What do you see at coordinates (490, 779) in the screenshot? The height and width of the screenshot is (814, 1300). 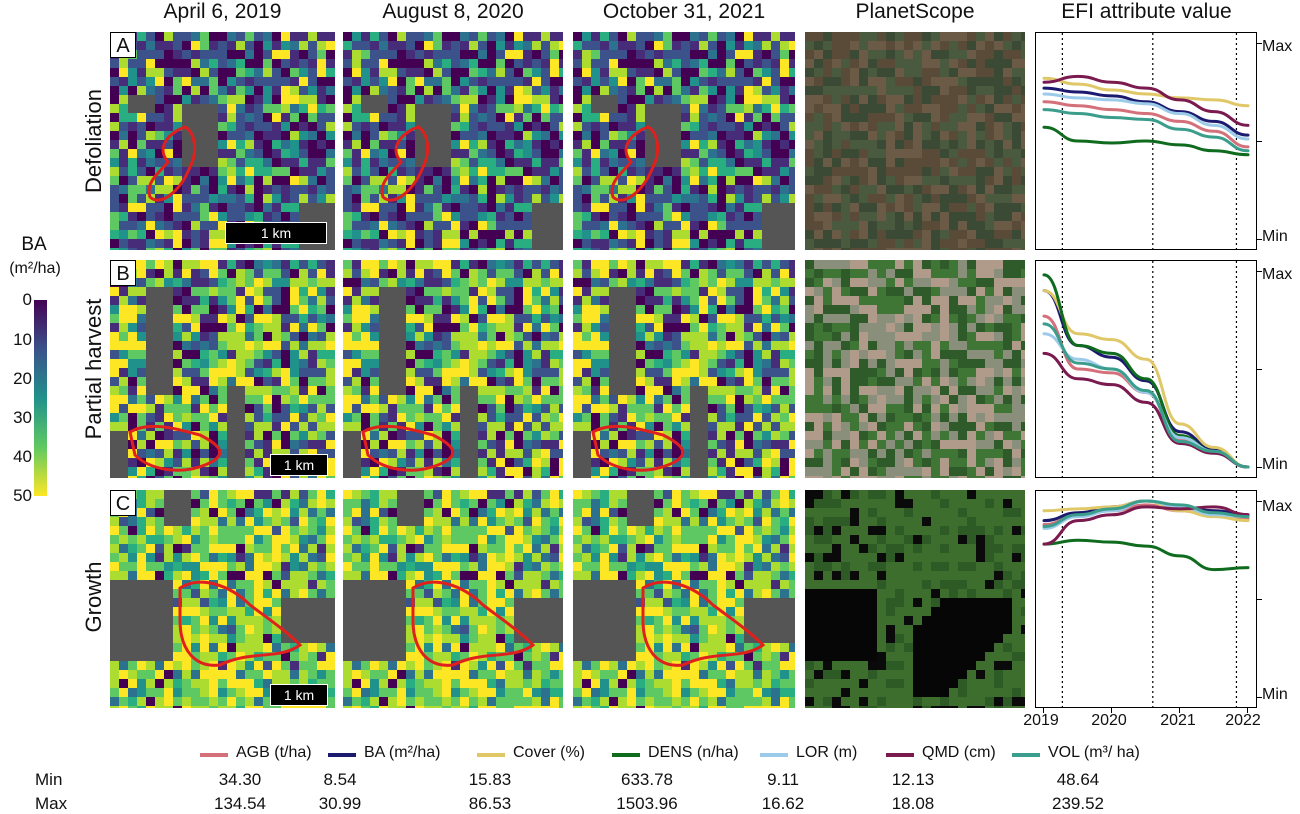 I see `stat-min-value: 15.83` at bounding box center [490, 779].